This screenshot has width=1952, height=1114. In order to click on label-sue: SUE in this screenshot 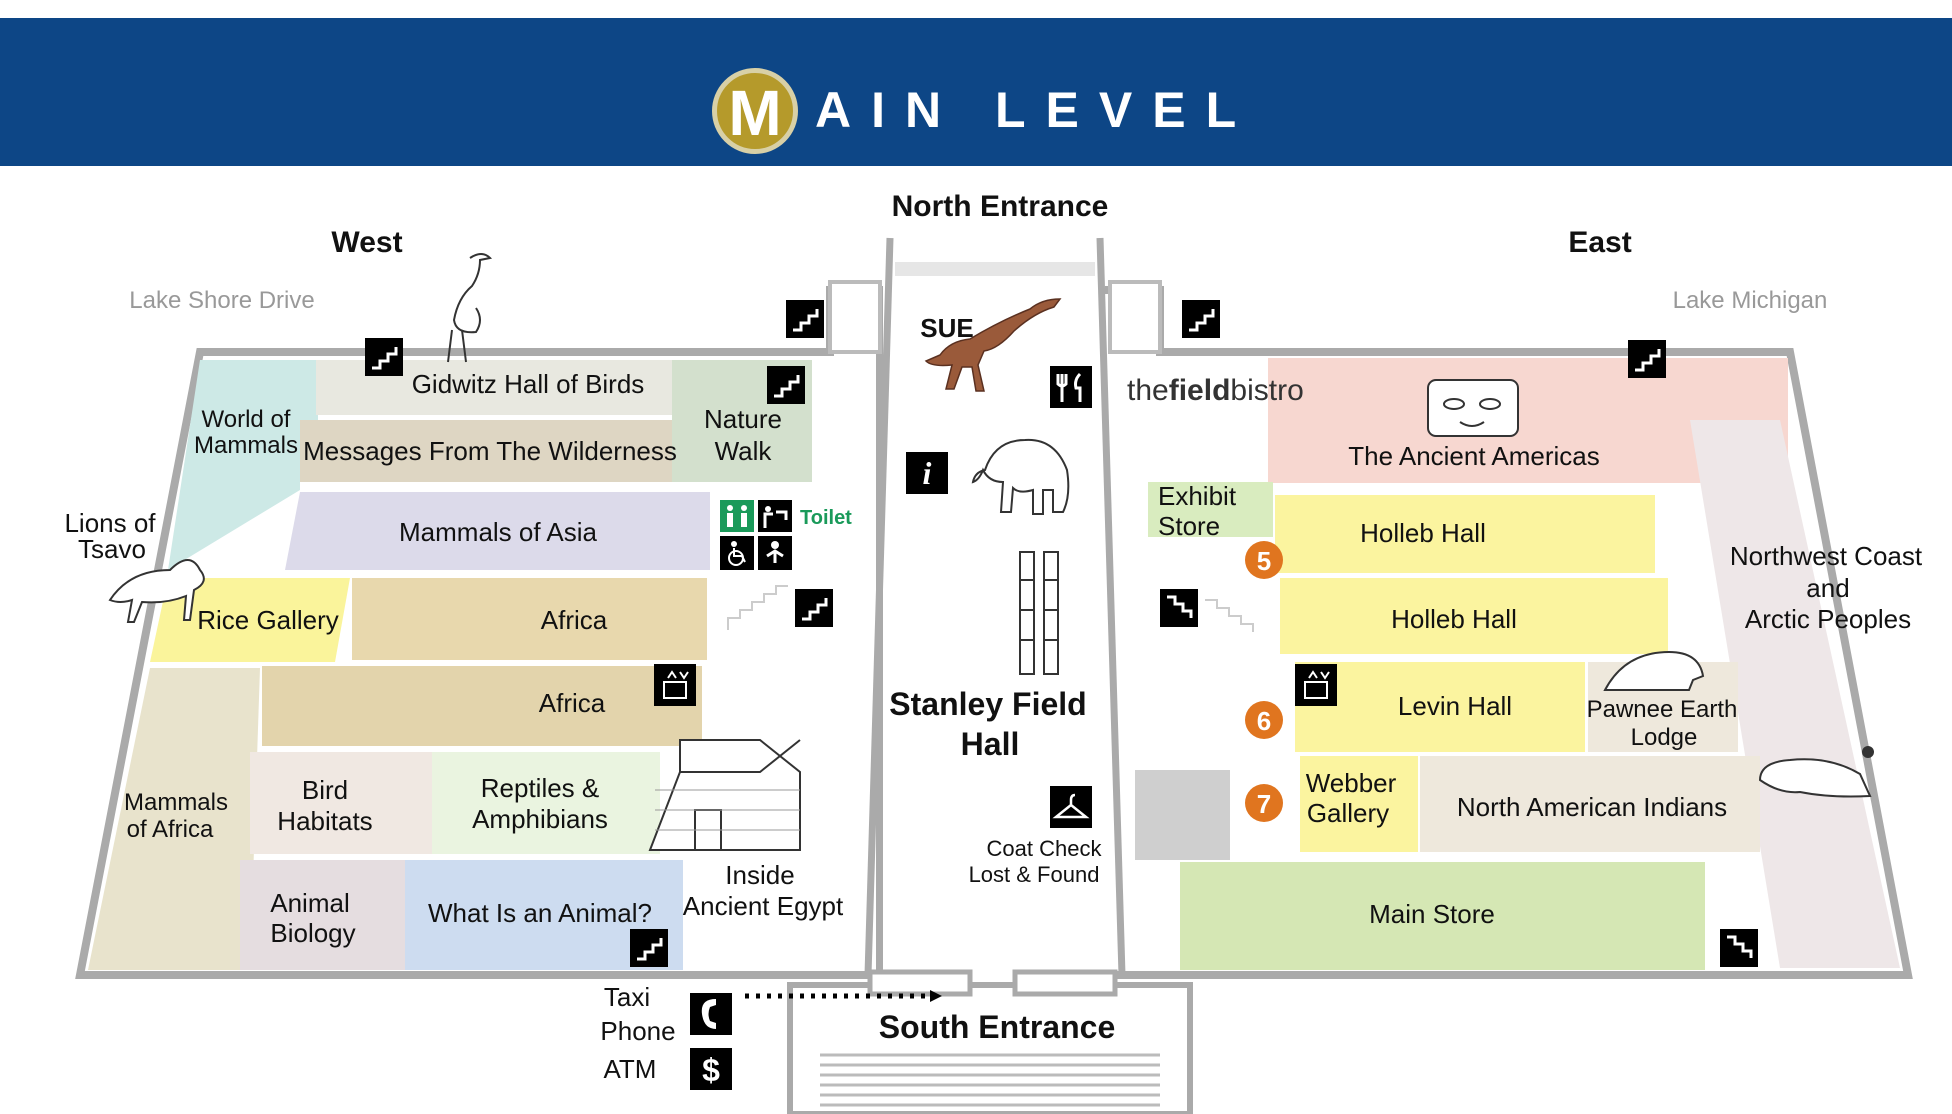, I will do `click(946, 328)`.